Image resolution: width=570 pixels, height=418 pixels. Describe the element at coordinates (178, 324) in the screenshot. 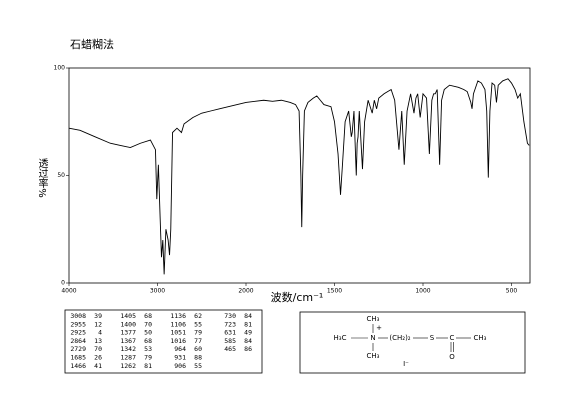

I see `peak-wavenumber: 1106` at that location.